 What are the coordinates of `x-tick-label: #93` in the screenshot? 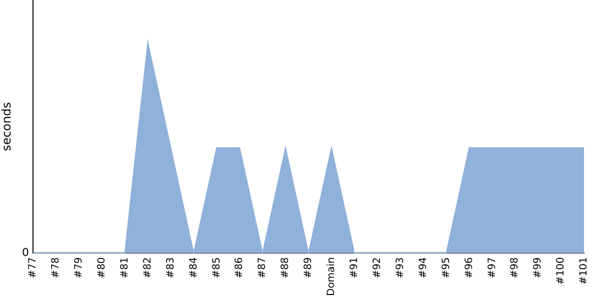 It's located at (400, 267).